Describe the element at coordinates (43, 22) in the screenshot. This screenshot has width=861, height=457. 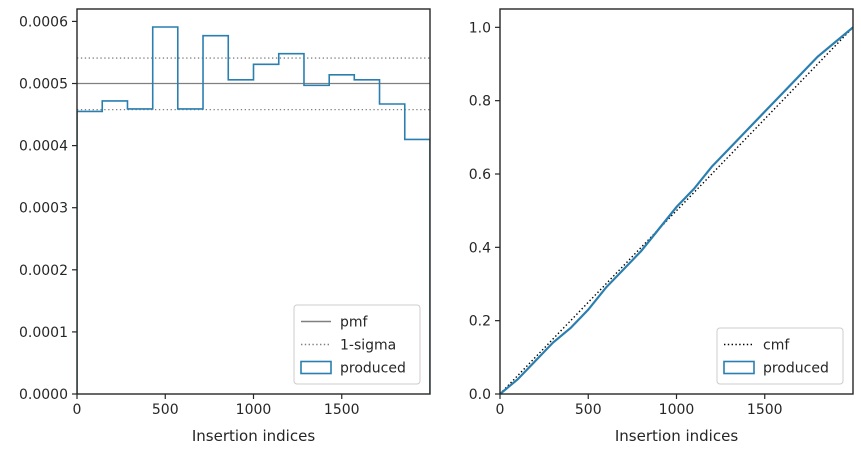
I see `y-tick-label: 0.0006` at that location.